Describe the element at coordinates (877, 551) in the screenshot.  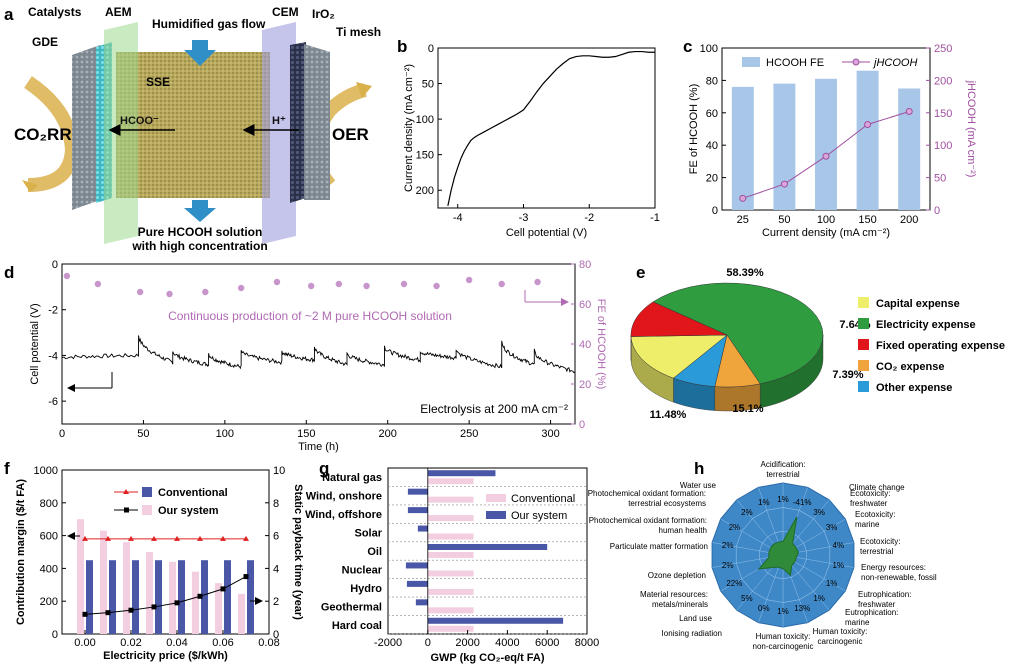
I see `radar-category-label-sub: terrestrial` at that location.